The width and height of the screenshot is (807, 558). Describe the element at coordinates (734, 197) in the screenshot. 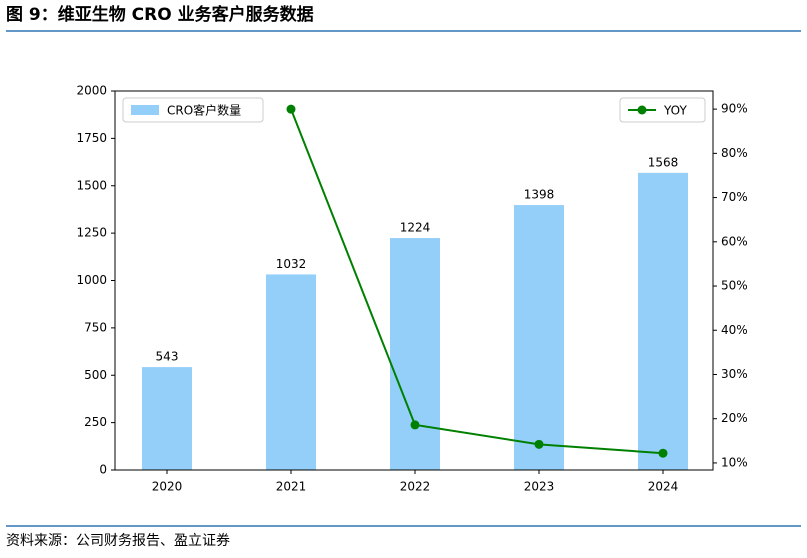

I see `y2-tick-label: 70%` at that location.